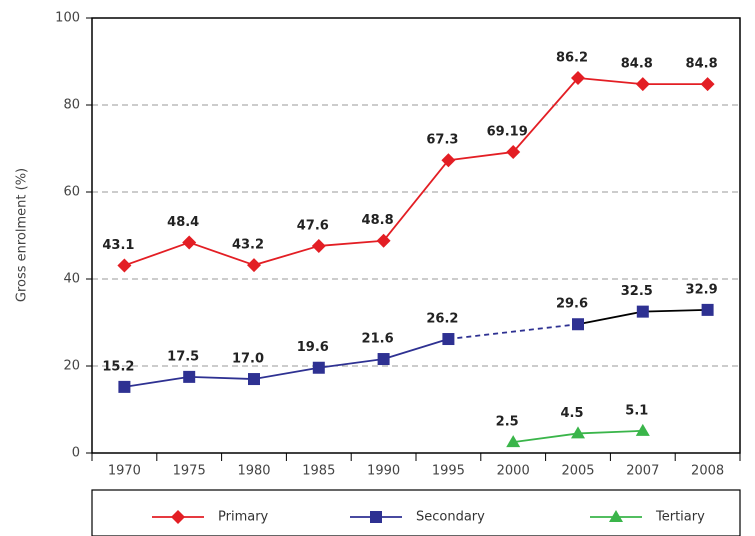 The height and width of the screenshot is (536, 755). What do you see at coordinates (71, 366) in the screenshot?
I see `y-tick-label: 20` at bounding box center [71, 366].